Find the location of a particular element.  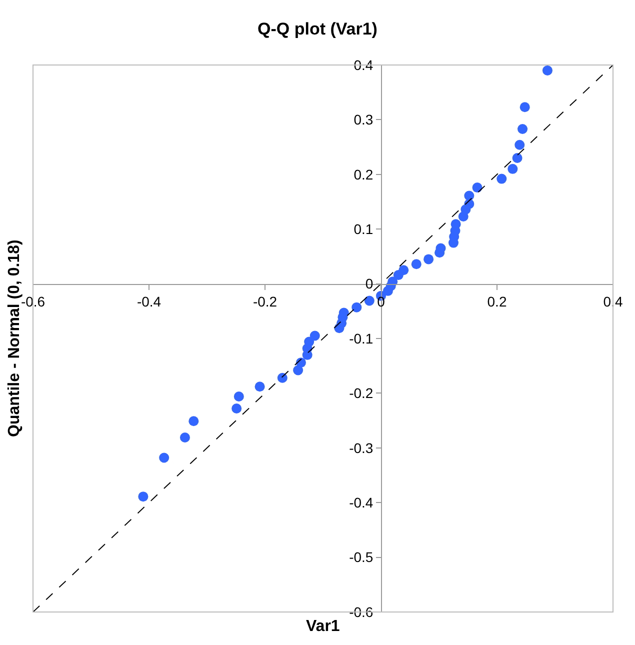

y-axis-title: Quantile - Normal (0, 0.18) is located at coordinates (14, 338).